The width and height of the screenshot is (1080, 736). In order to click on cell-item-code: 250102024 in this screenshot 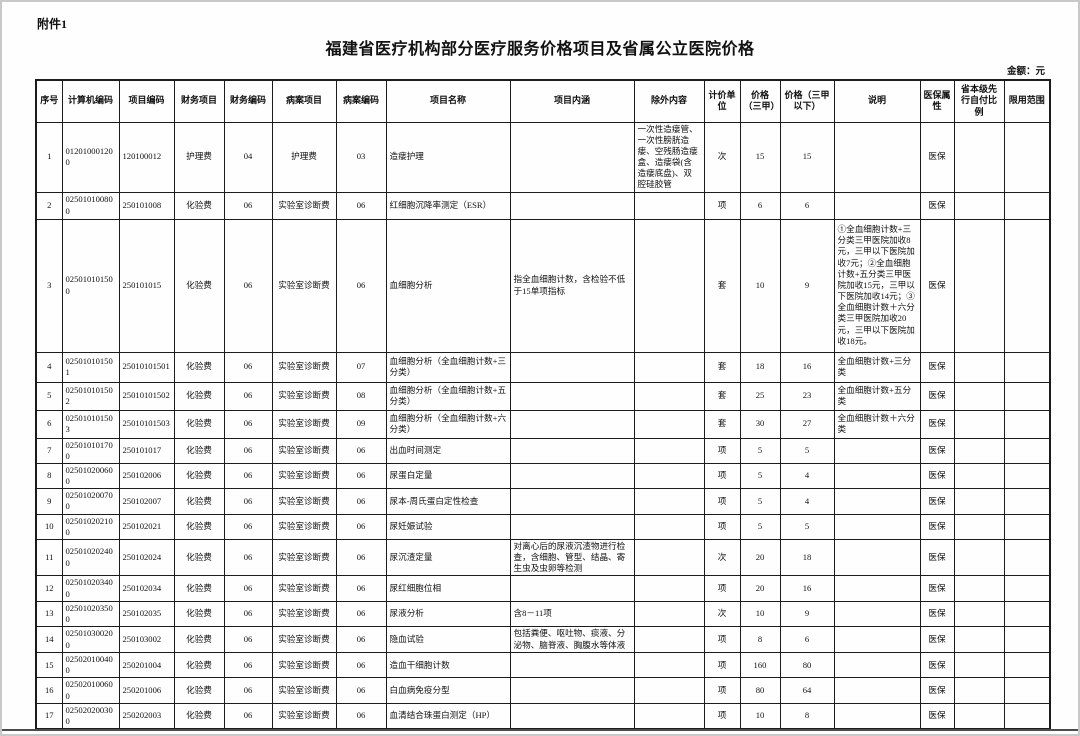, I will do `click(146, 557)`.